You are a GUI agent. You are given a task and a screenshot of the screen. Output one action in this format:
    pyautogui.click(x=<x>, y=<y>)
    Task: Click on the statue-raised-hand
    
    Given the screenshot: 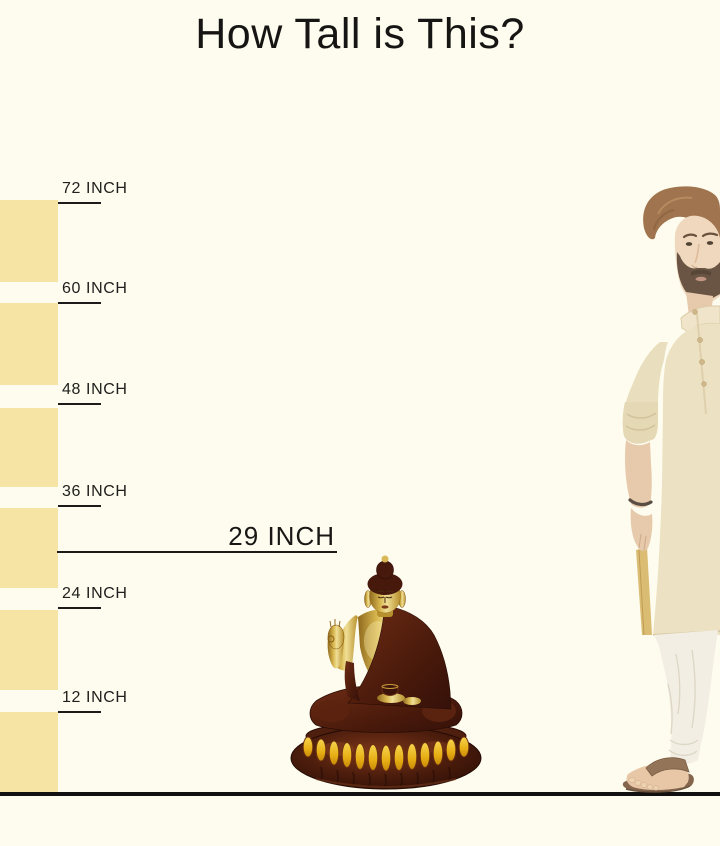 What is the action you would take?
    pyautogui.click(x=336, y=637)
    